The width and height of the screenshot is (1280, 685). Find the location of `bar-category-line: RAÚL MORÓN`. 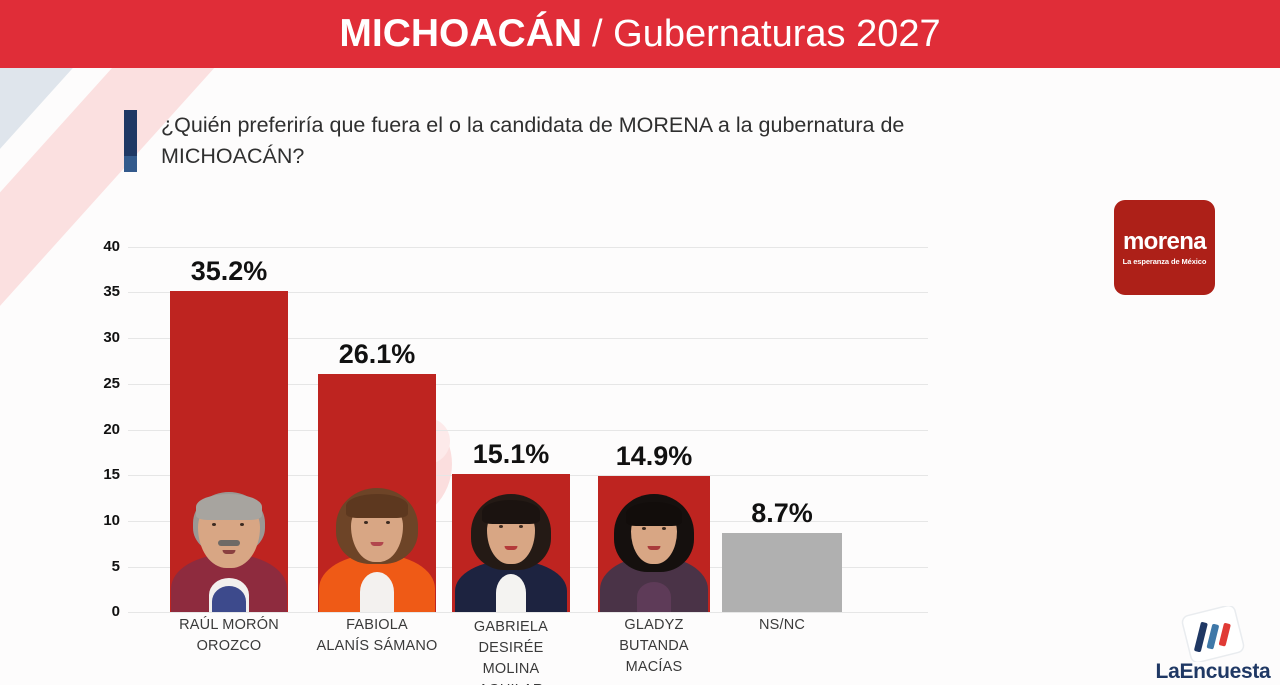

bar-category-line: RAÚL MORÓN is located at coordinates (229, 625).